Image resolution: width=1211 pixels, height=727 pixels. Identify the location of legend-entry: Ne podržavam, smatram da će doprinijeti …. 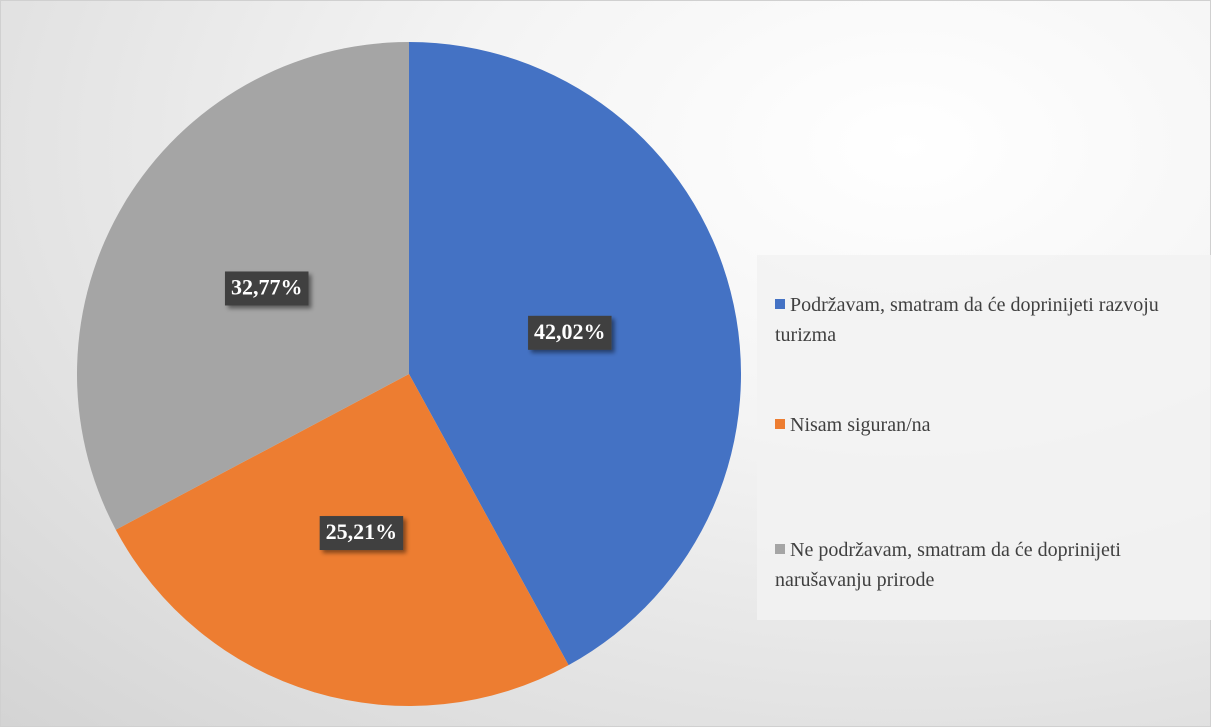
(985, 565).